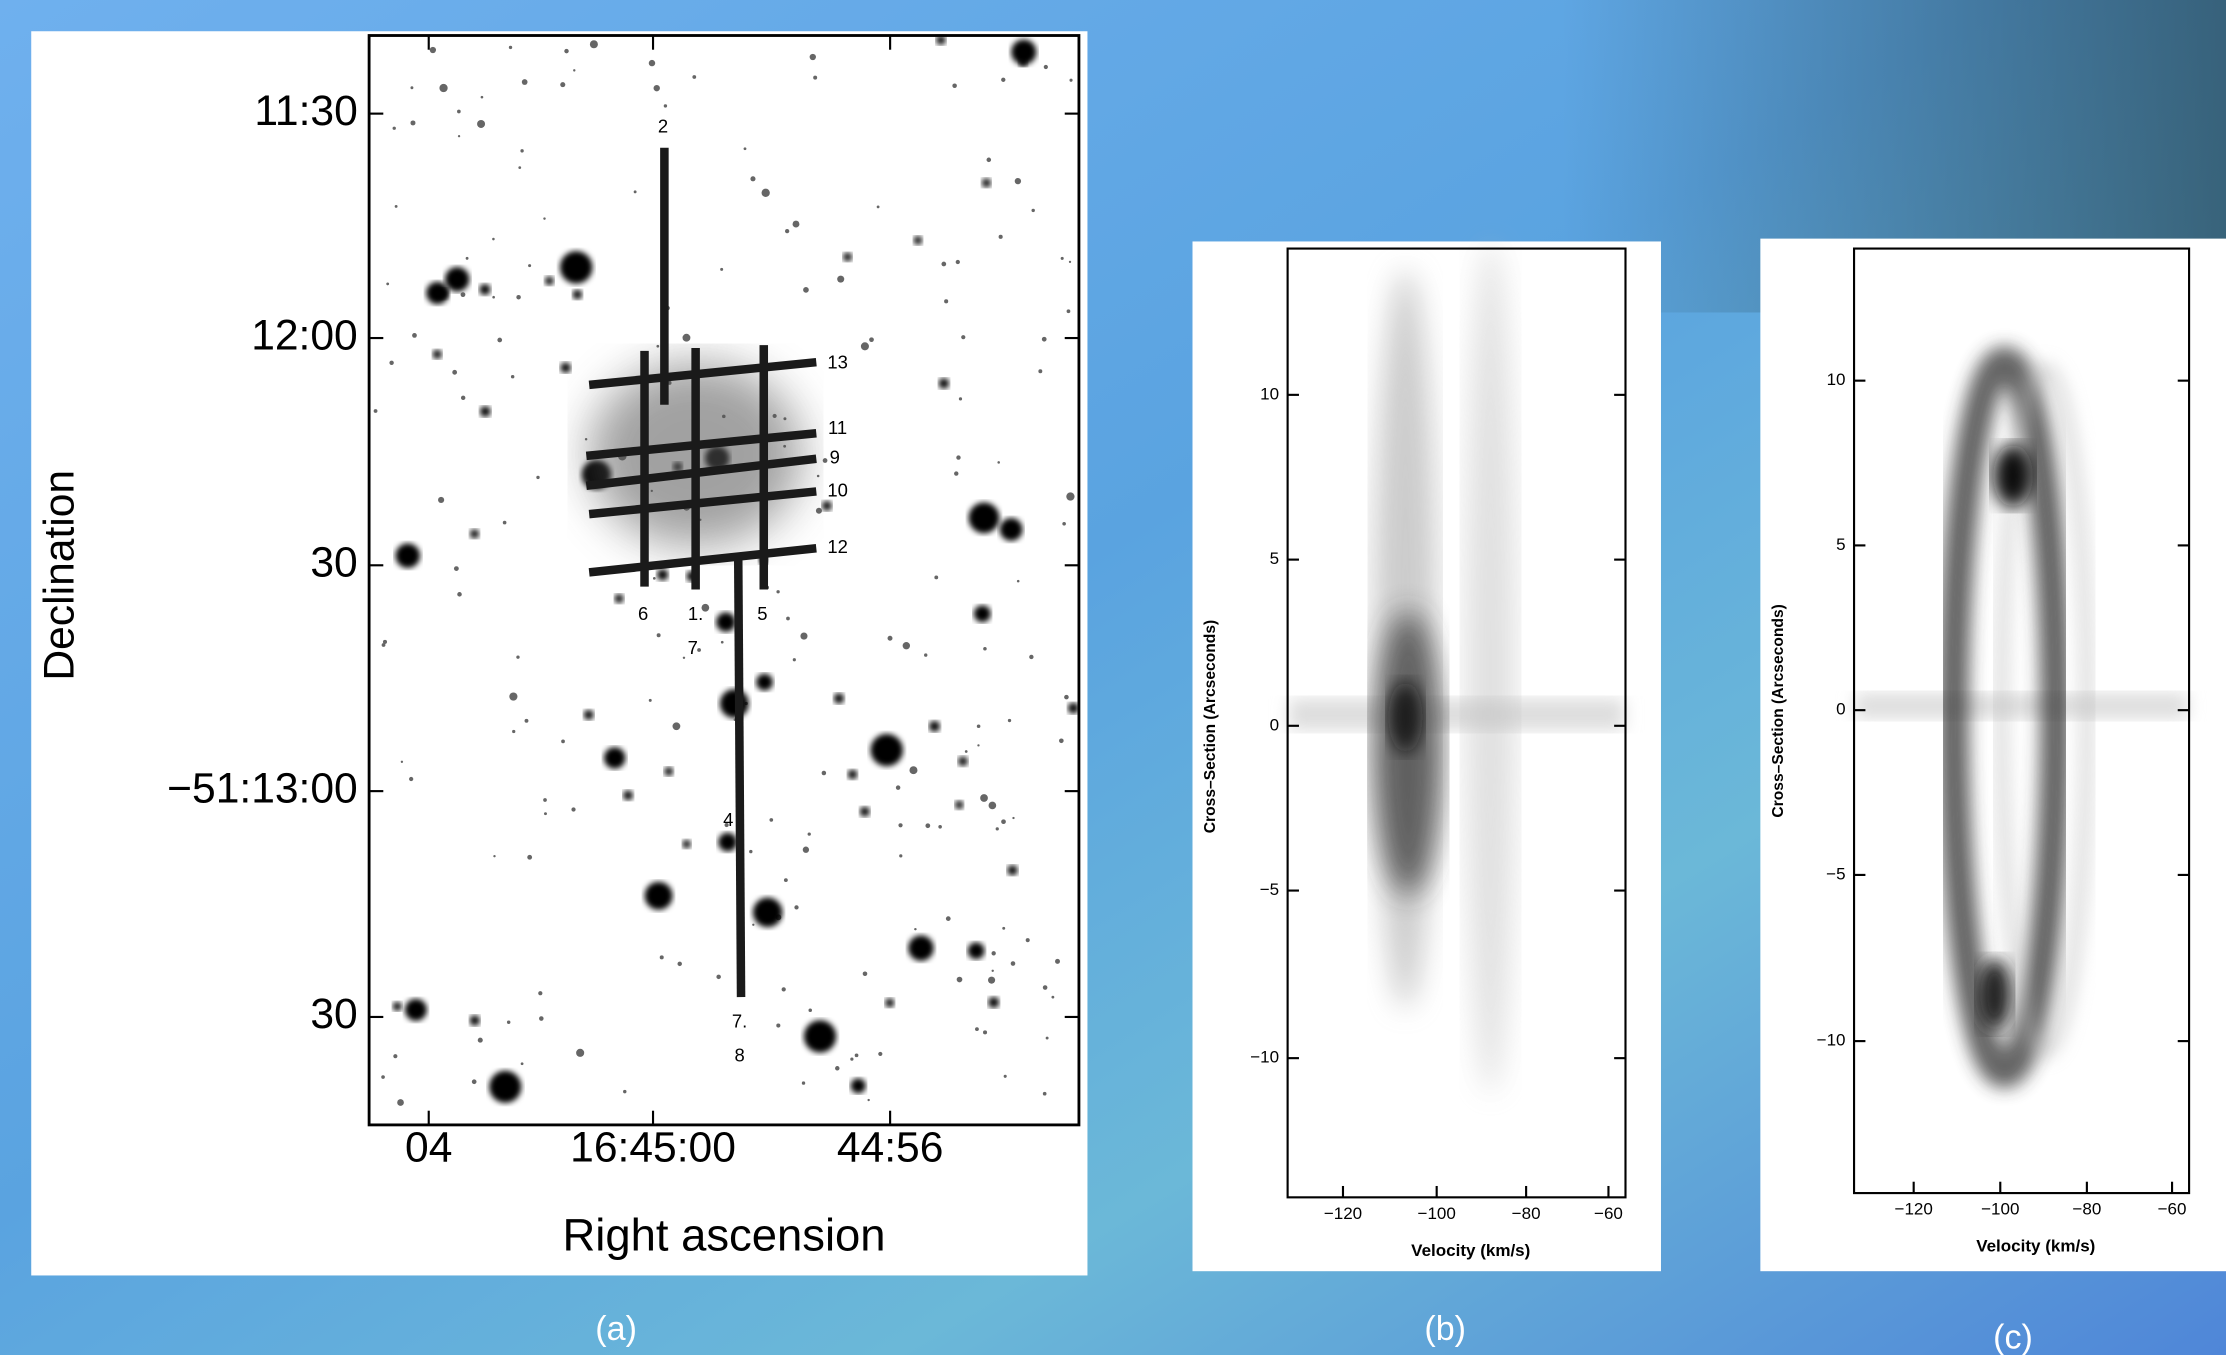 Image resolution: width=2226 pixels, height=1355 pixels. I want to click on x-axis-label: Velocity (km/s), so click(2035, 1246).